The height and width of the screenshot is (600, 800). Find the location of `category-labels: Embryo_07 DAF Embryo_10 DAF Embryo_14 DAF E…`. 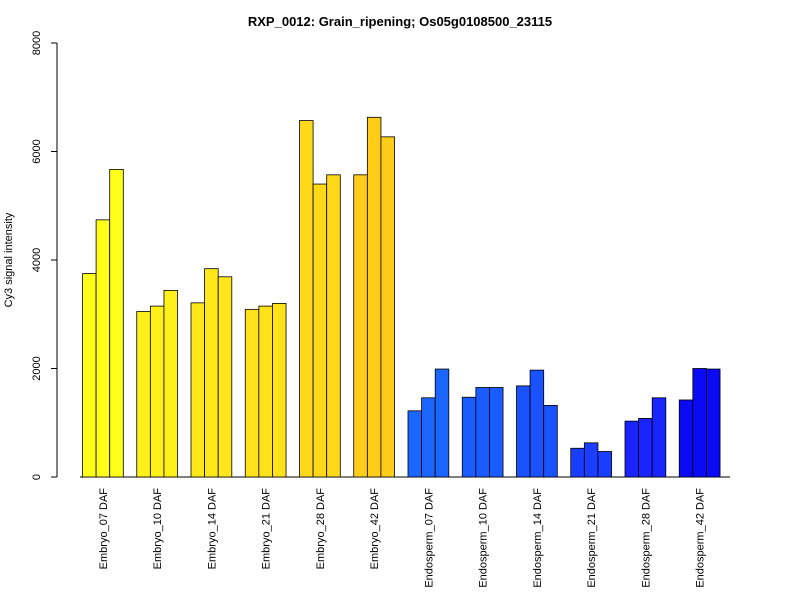

category-labels: Embryo_07 DAF Embryo_10 DAF Embryo_14 DAF E… is located at coordinates (402, 538).